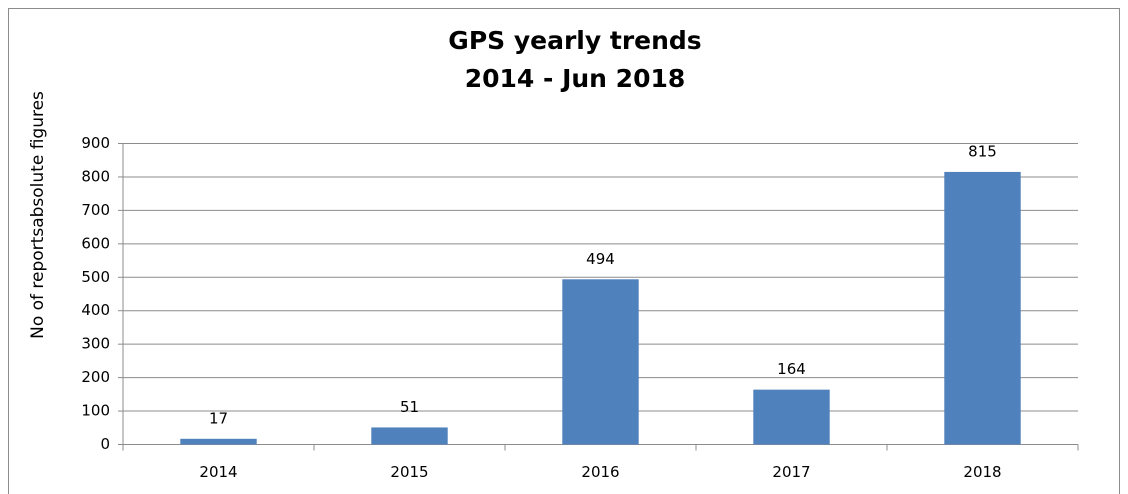 The width and height of the screenshot is (1128, 494). I want to click on y-tick-label: 0, so click(105, 444).